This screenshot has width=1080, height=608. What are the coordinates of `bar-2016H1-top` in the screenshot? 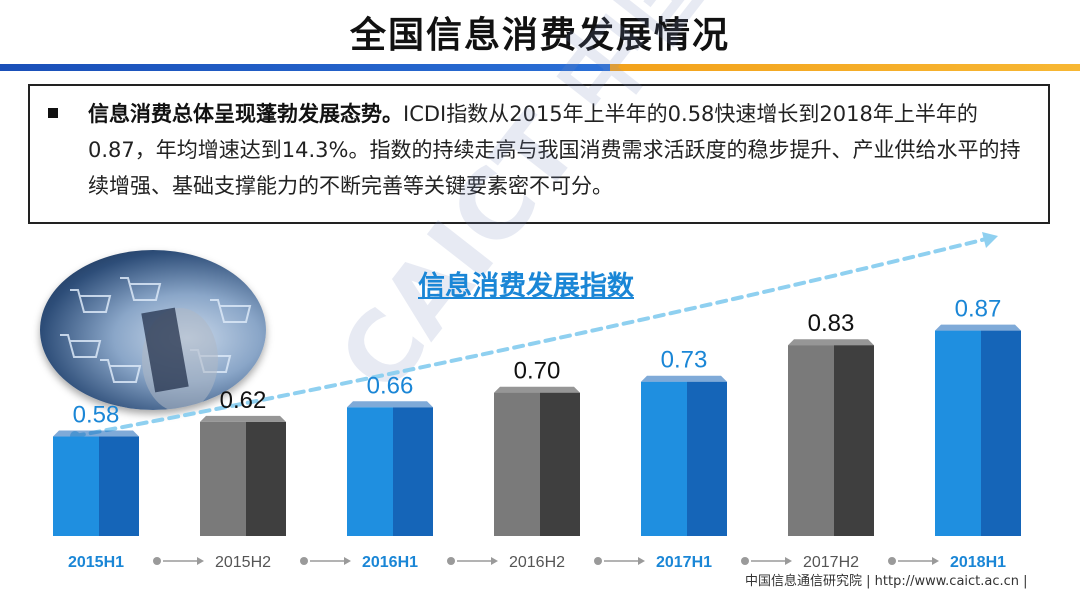 It's located at (390, 404).